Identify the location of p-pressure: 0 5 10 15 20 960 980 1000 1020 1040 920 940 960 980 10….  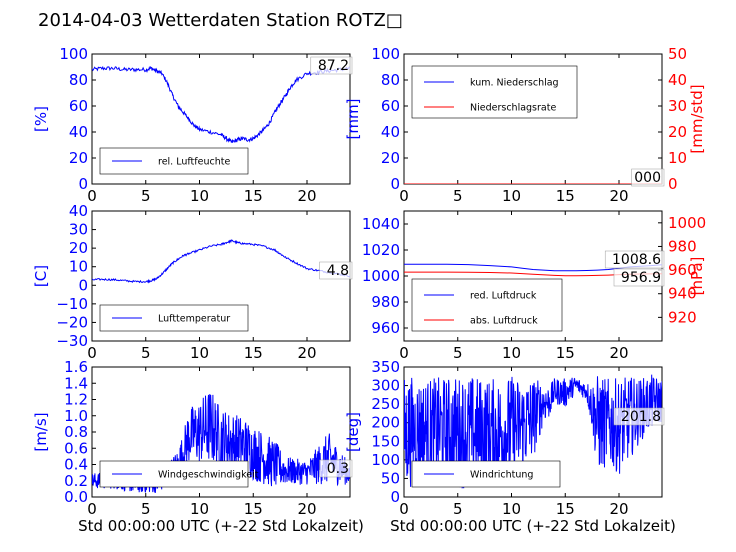
(534, 286).